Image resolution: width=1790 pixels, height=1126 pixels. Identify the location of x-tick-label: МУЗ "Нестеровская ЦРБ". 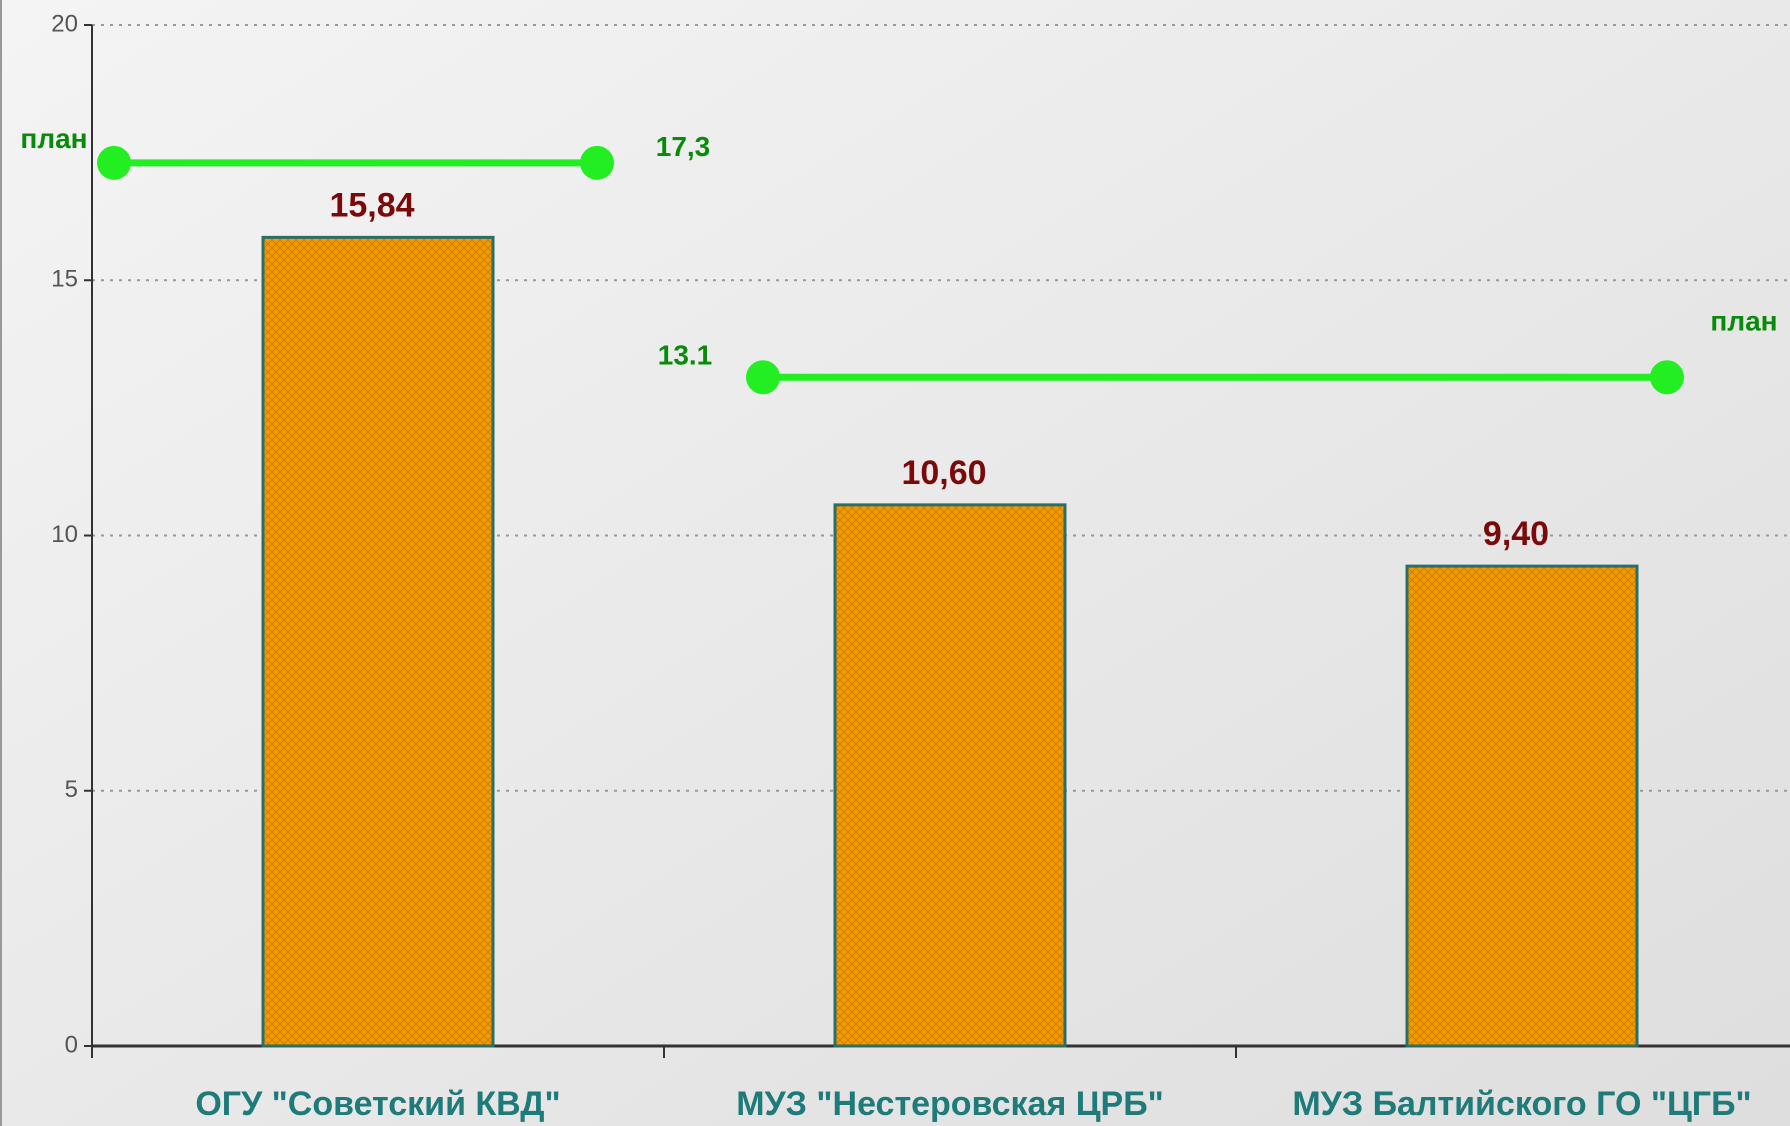
(950, 1104).